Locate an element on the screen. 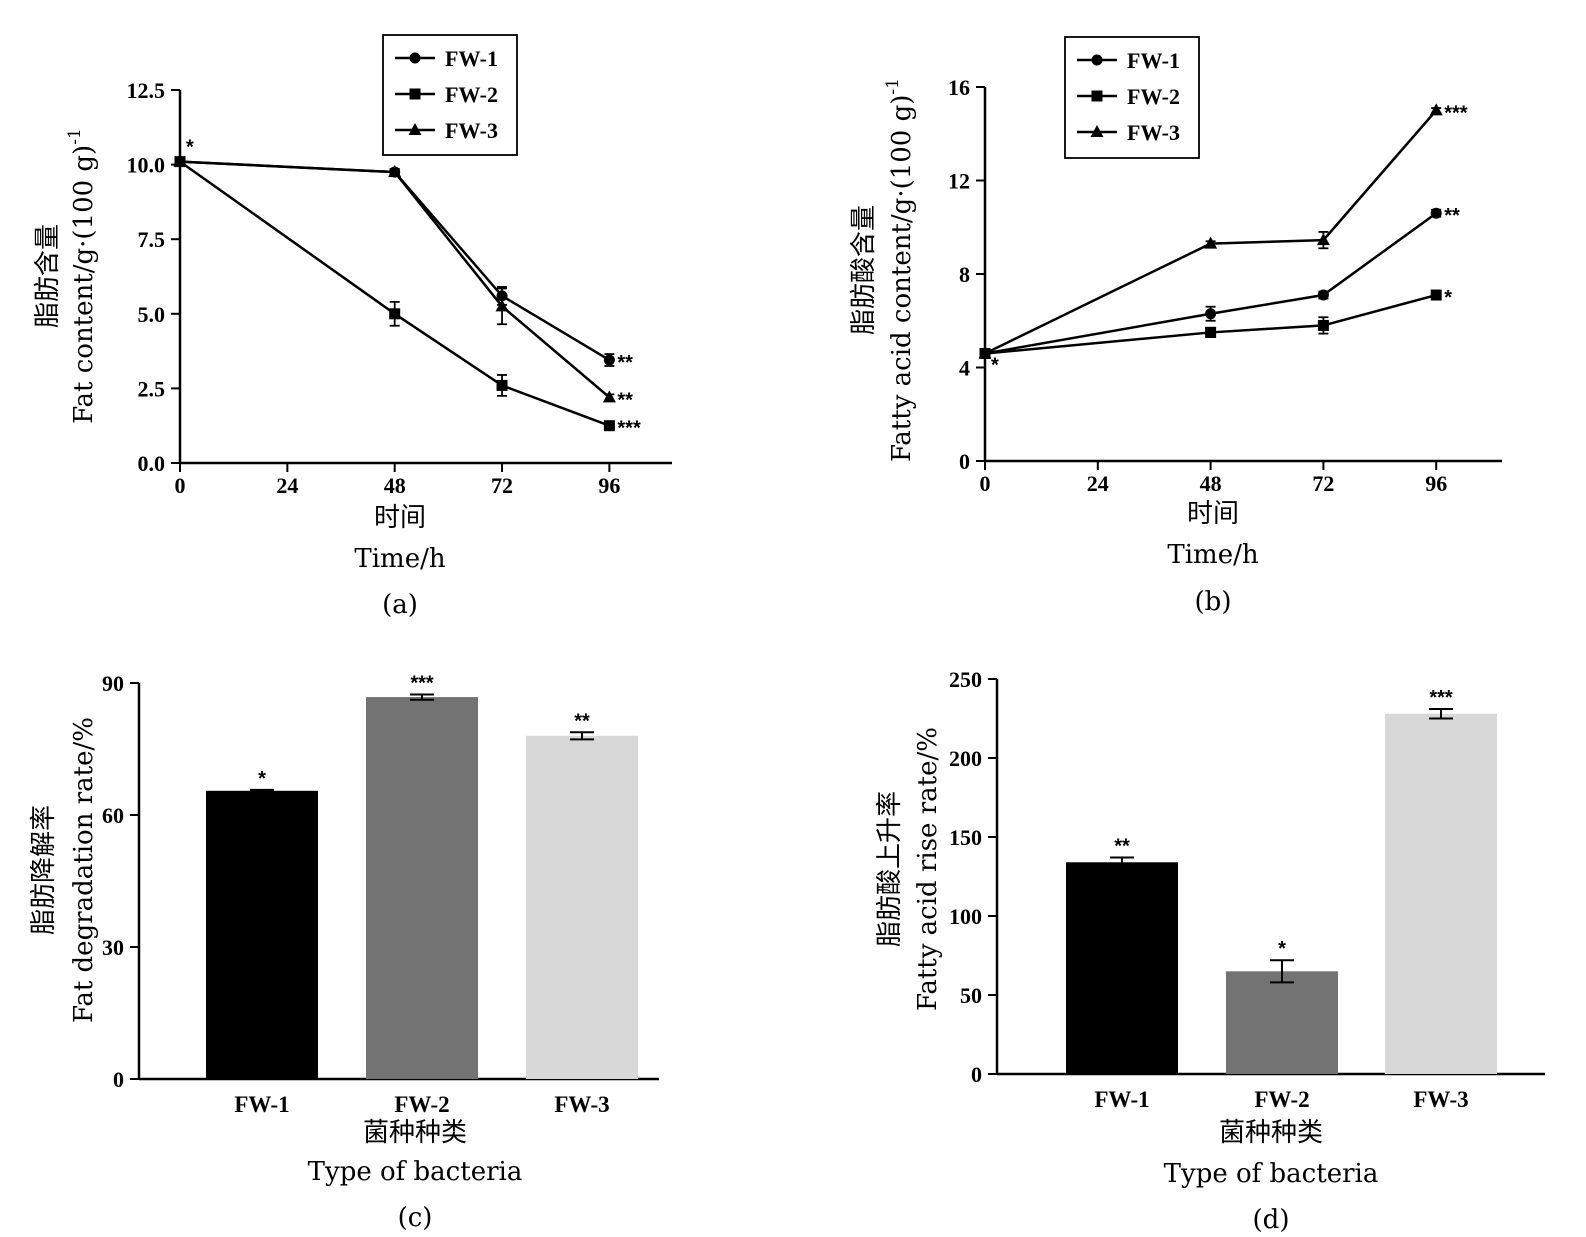 The width and height of the screenshot is (1586, 1237). y-tick-label: 8 is located at coordinates (964, 274).